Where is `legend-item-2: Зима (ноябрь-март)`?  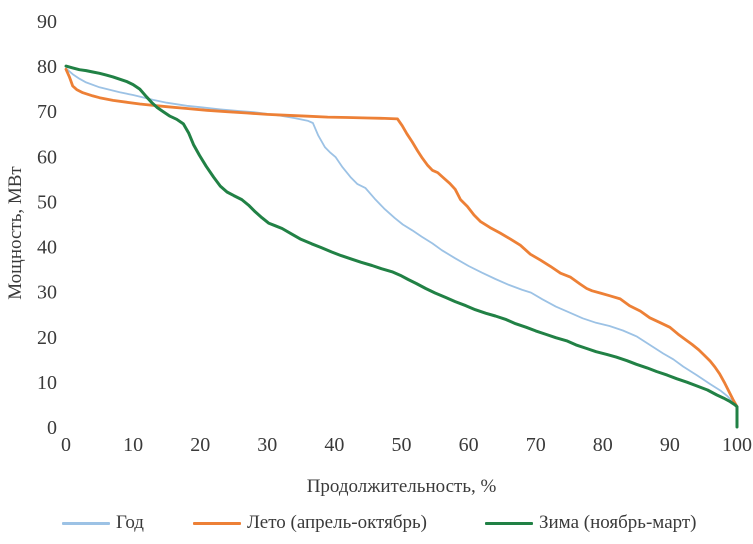 legend-item-2: Зима (ноябрь-март) is located at coordinates (591, 523).